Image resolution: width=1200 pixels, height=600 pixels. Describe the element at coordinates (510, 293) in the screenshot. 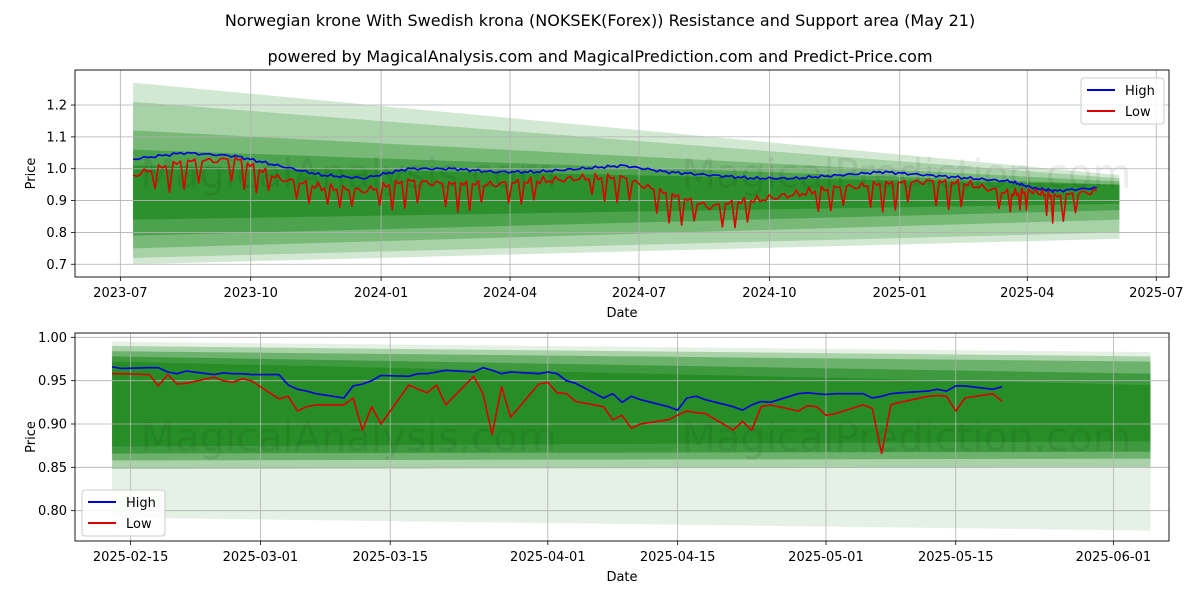

I see `x-tick-label: 2024-04` at that location.